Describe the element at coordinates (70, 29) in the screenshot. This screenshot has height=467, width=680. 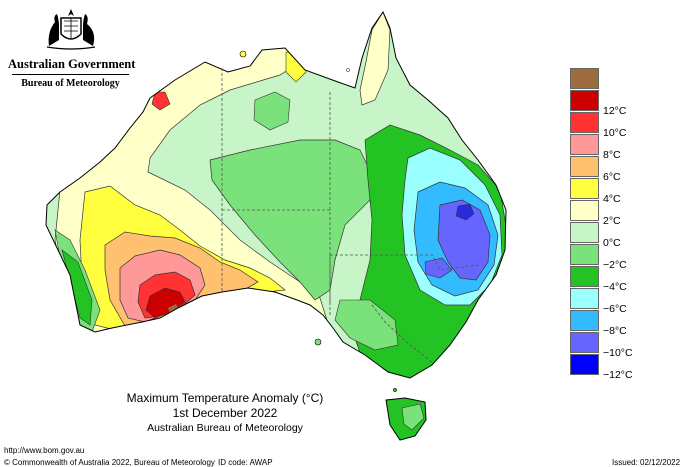
I see `coat-of-arms-icon` at that location.